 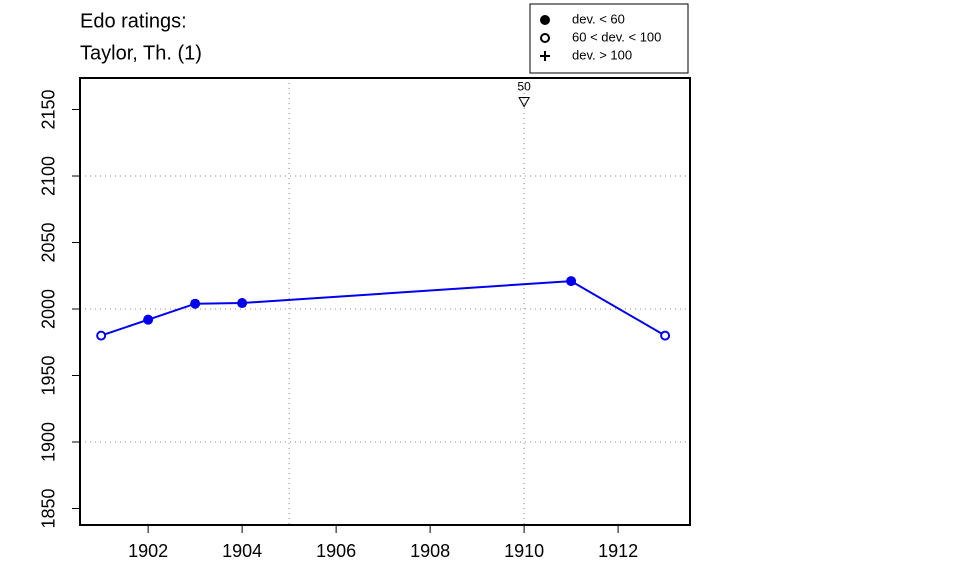 What do you see at coordinates (598, 18) in the screenshot?
I see `legend-label: dev. < 60` at bounding box center [598, 18].